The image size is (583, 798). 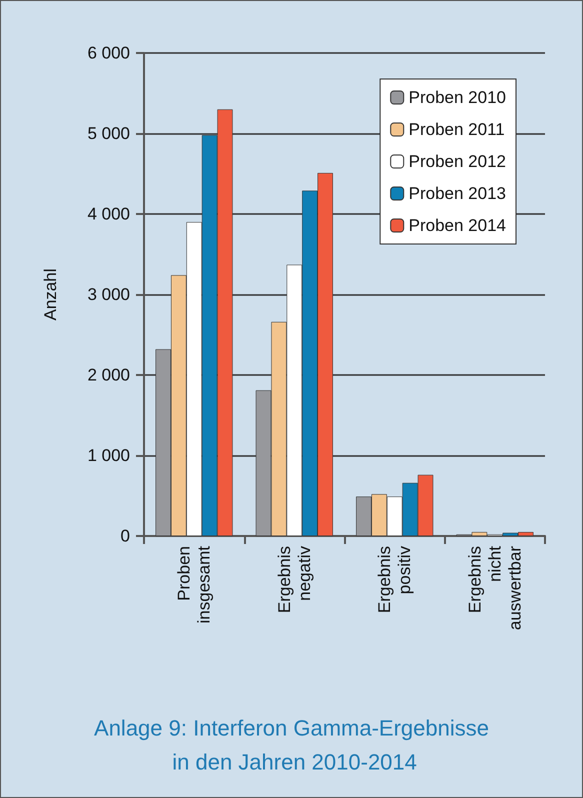 What do you see at coordinates (108, 214) in the screenshot?
I see `y-tick-label: 4 000` at bounding box center [108, 214].